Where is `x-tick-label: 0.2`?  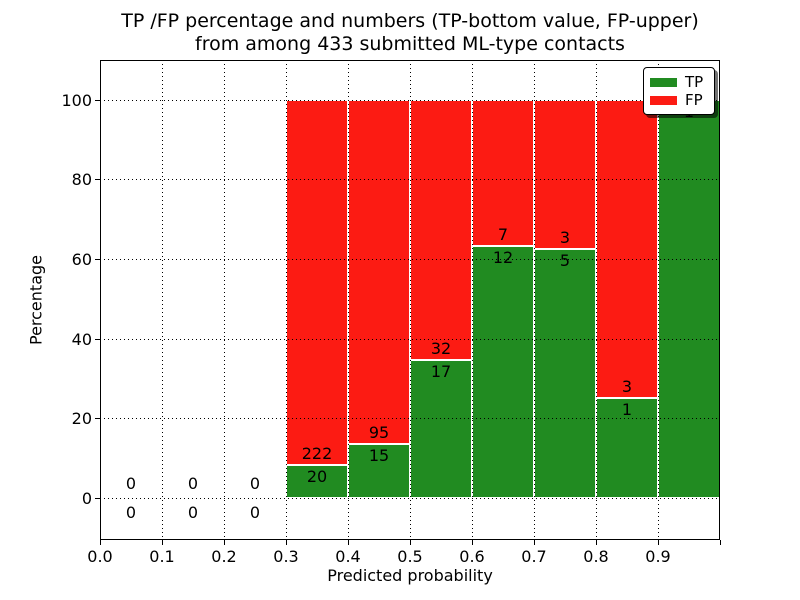
x-tick-label: 0.2 is located at coordinates (224, 556).